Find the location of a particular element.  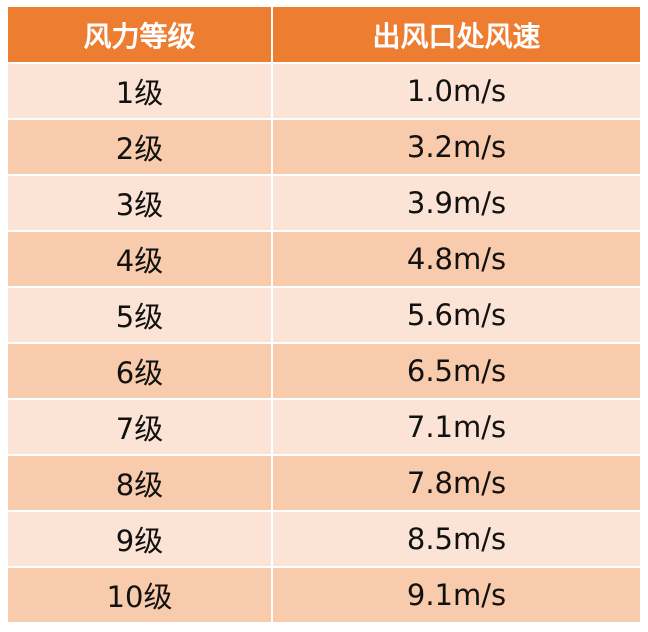

outlet-speed-cell: 1.0m/s is located at coordinates (456, 91).